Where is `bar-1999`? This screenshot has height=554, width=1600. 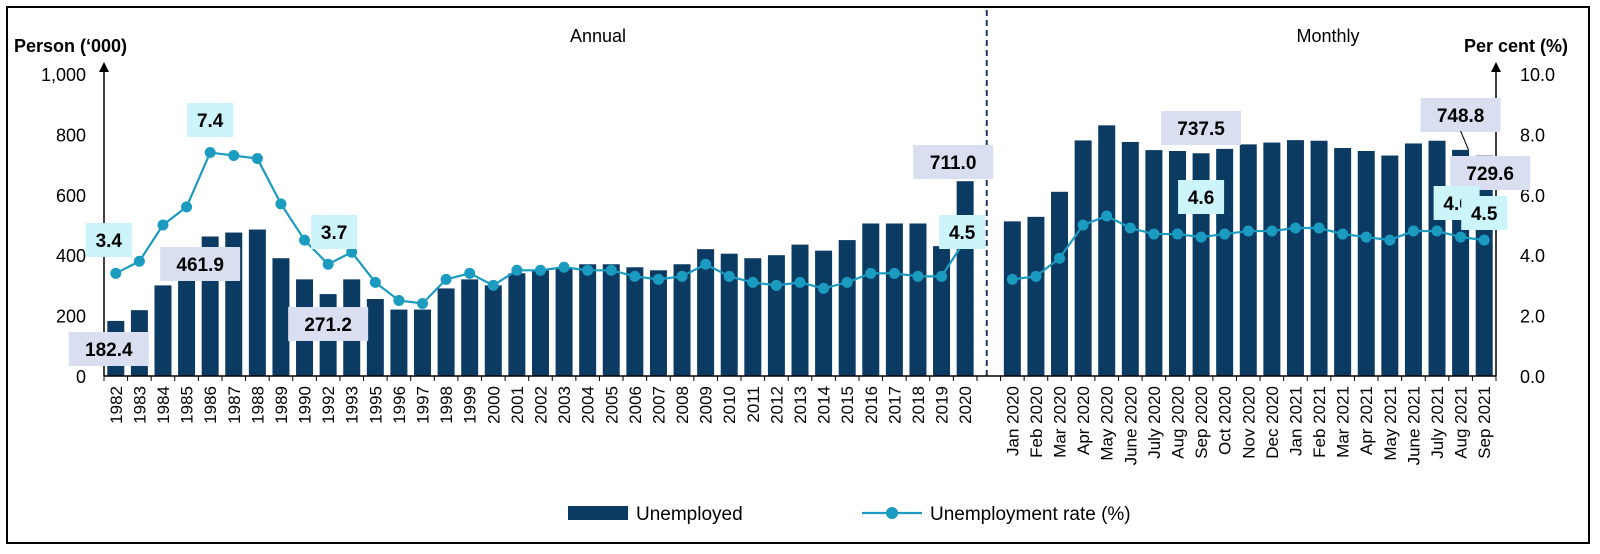
bar-1999 is located at coordinates (470, 327).